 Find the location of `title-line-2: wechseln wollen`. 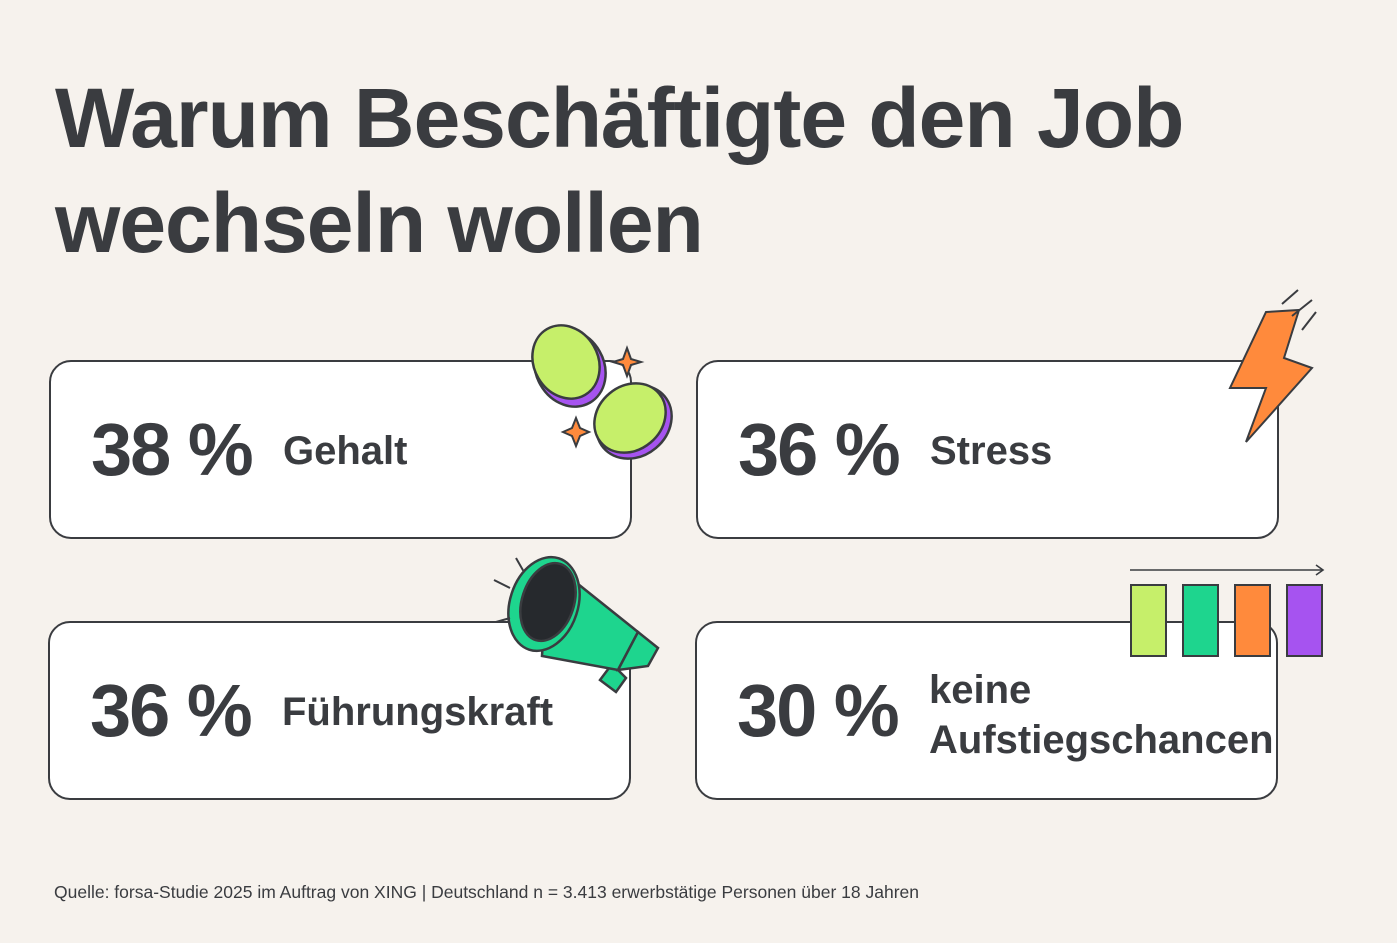

title-line-2: wechseln wollen is located at coordinates (379, 223).